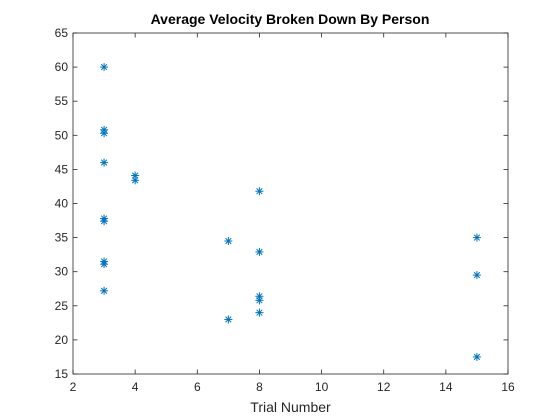 The width and height of the screenshot is (560, 420). I want to click on y-tick-label: 60, so click(62, 67).